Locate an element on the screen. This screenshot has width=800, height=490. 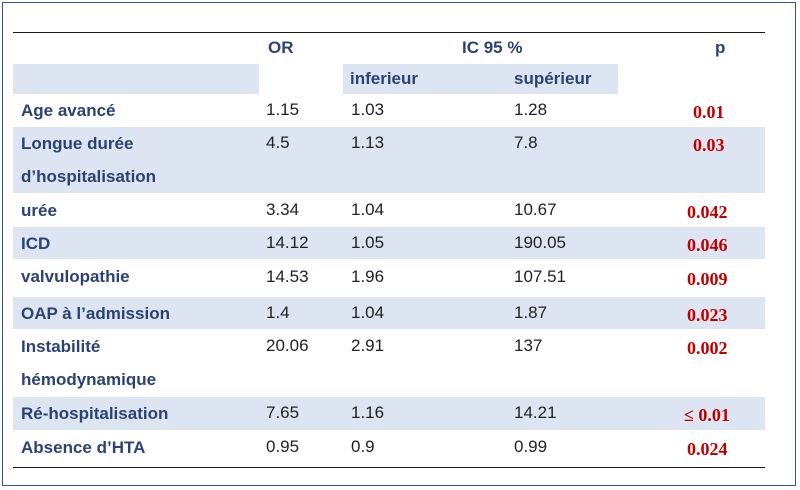
row-sup: 10.67 is located at coordinates (535, 209).